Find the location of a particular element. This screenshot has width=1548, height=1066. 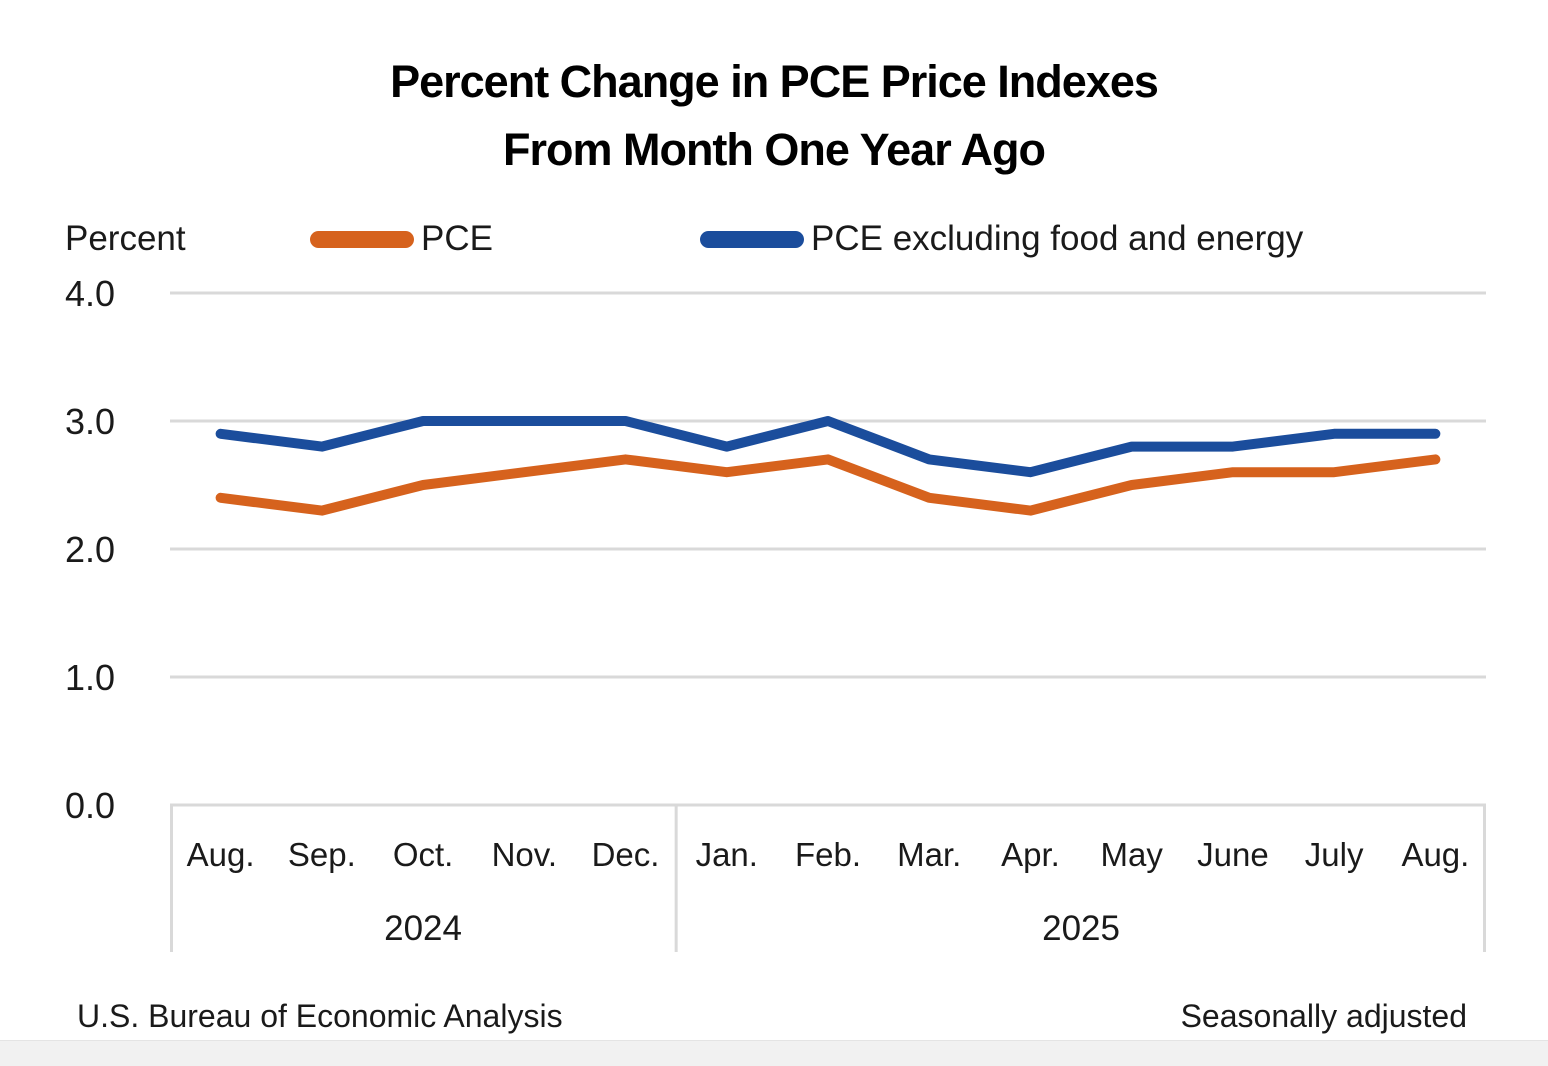

seasonal-adjustment-note: Seasonally adjusted is located at coordinates (1323, 1016).